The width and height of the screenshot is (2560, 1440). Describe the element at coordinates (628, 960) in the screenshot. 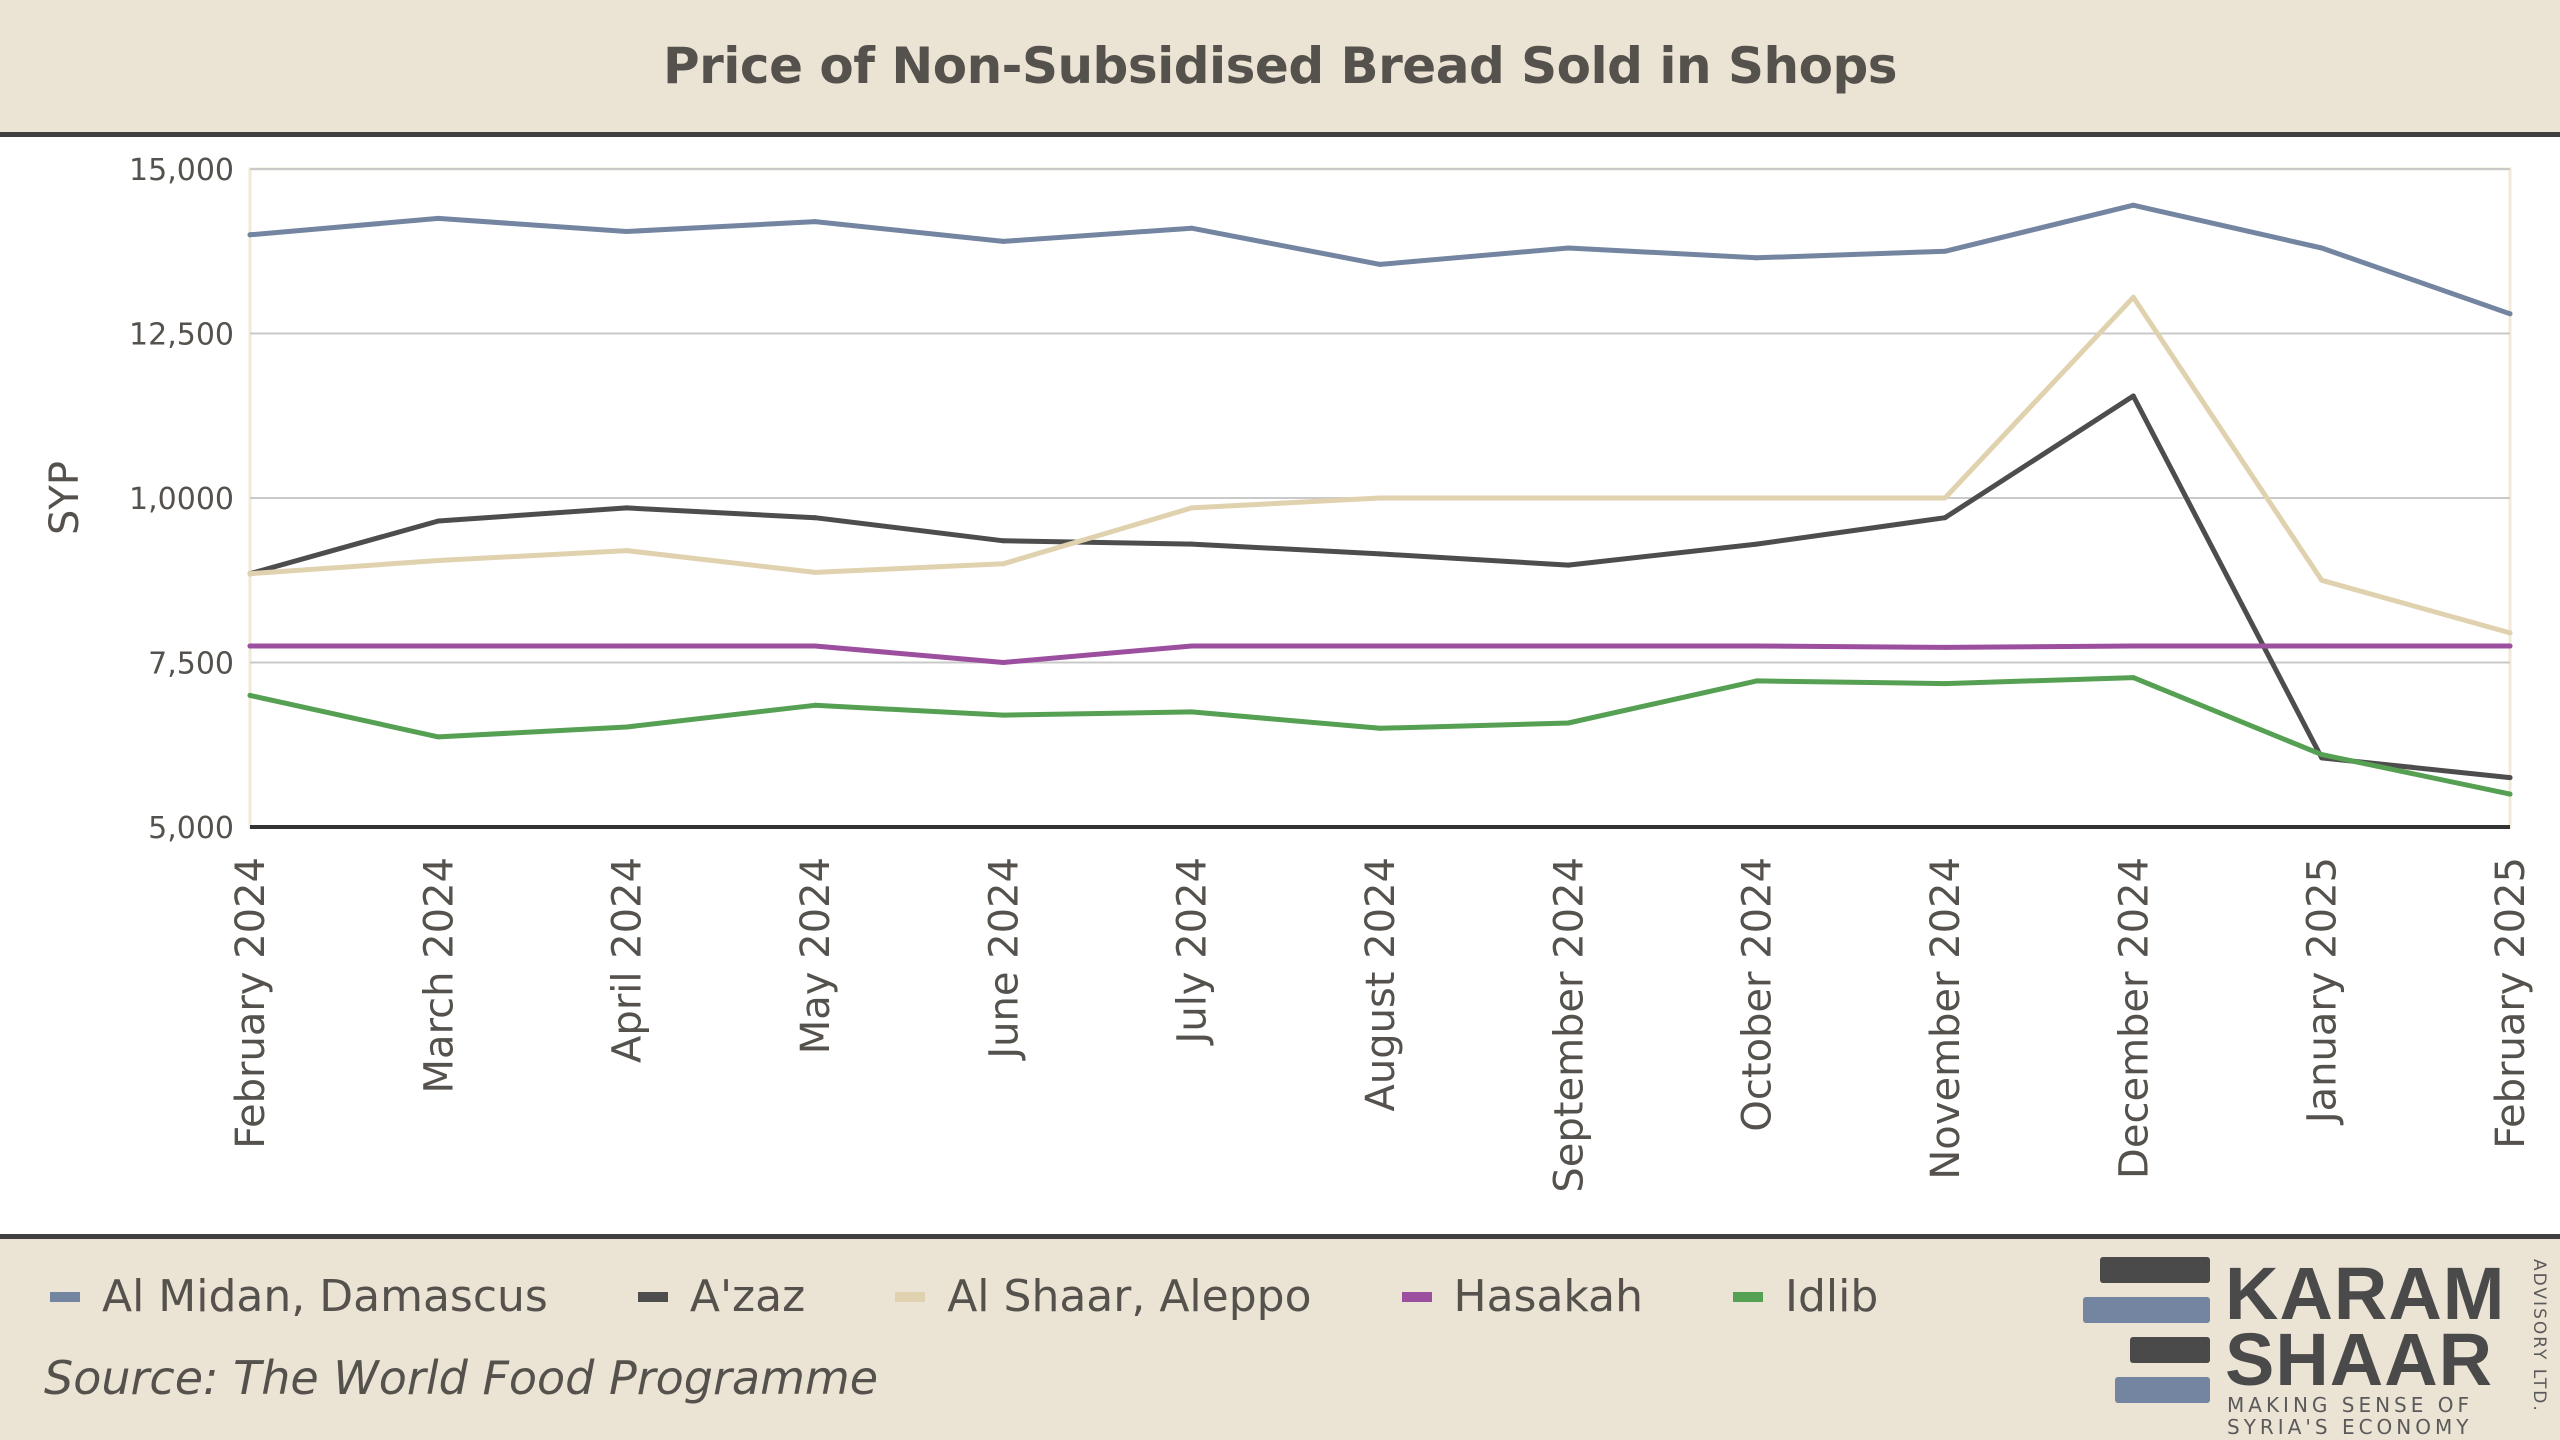

I see `x-tick-label: April 2024` at that location.